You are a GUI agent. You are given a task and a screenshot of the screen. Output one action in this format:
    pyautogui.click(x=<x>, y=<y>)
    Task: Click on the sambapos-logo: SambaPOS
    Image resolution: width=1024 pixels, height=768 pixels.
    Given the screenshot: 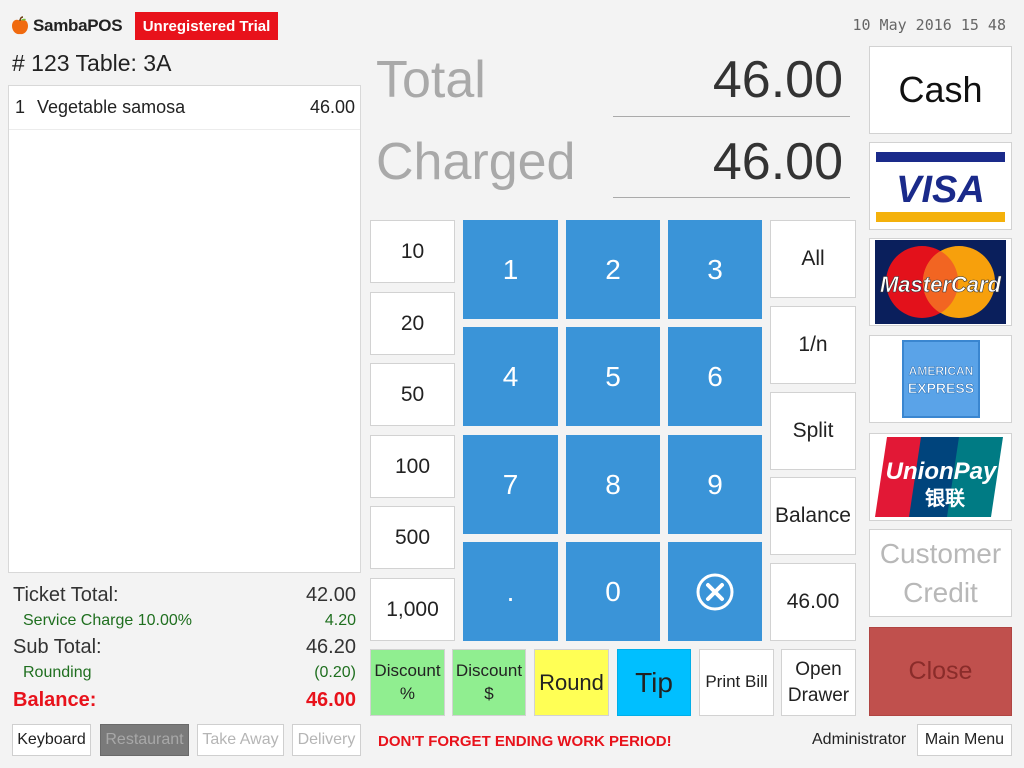 What is the action you would take?
    pyautogui.click(x=66, y=26)
    